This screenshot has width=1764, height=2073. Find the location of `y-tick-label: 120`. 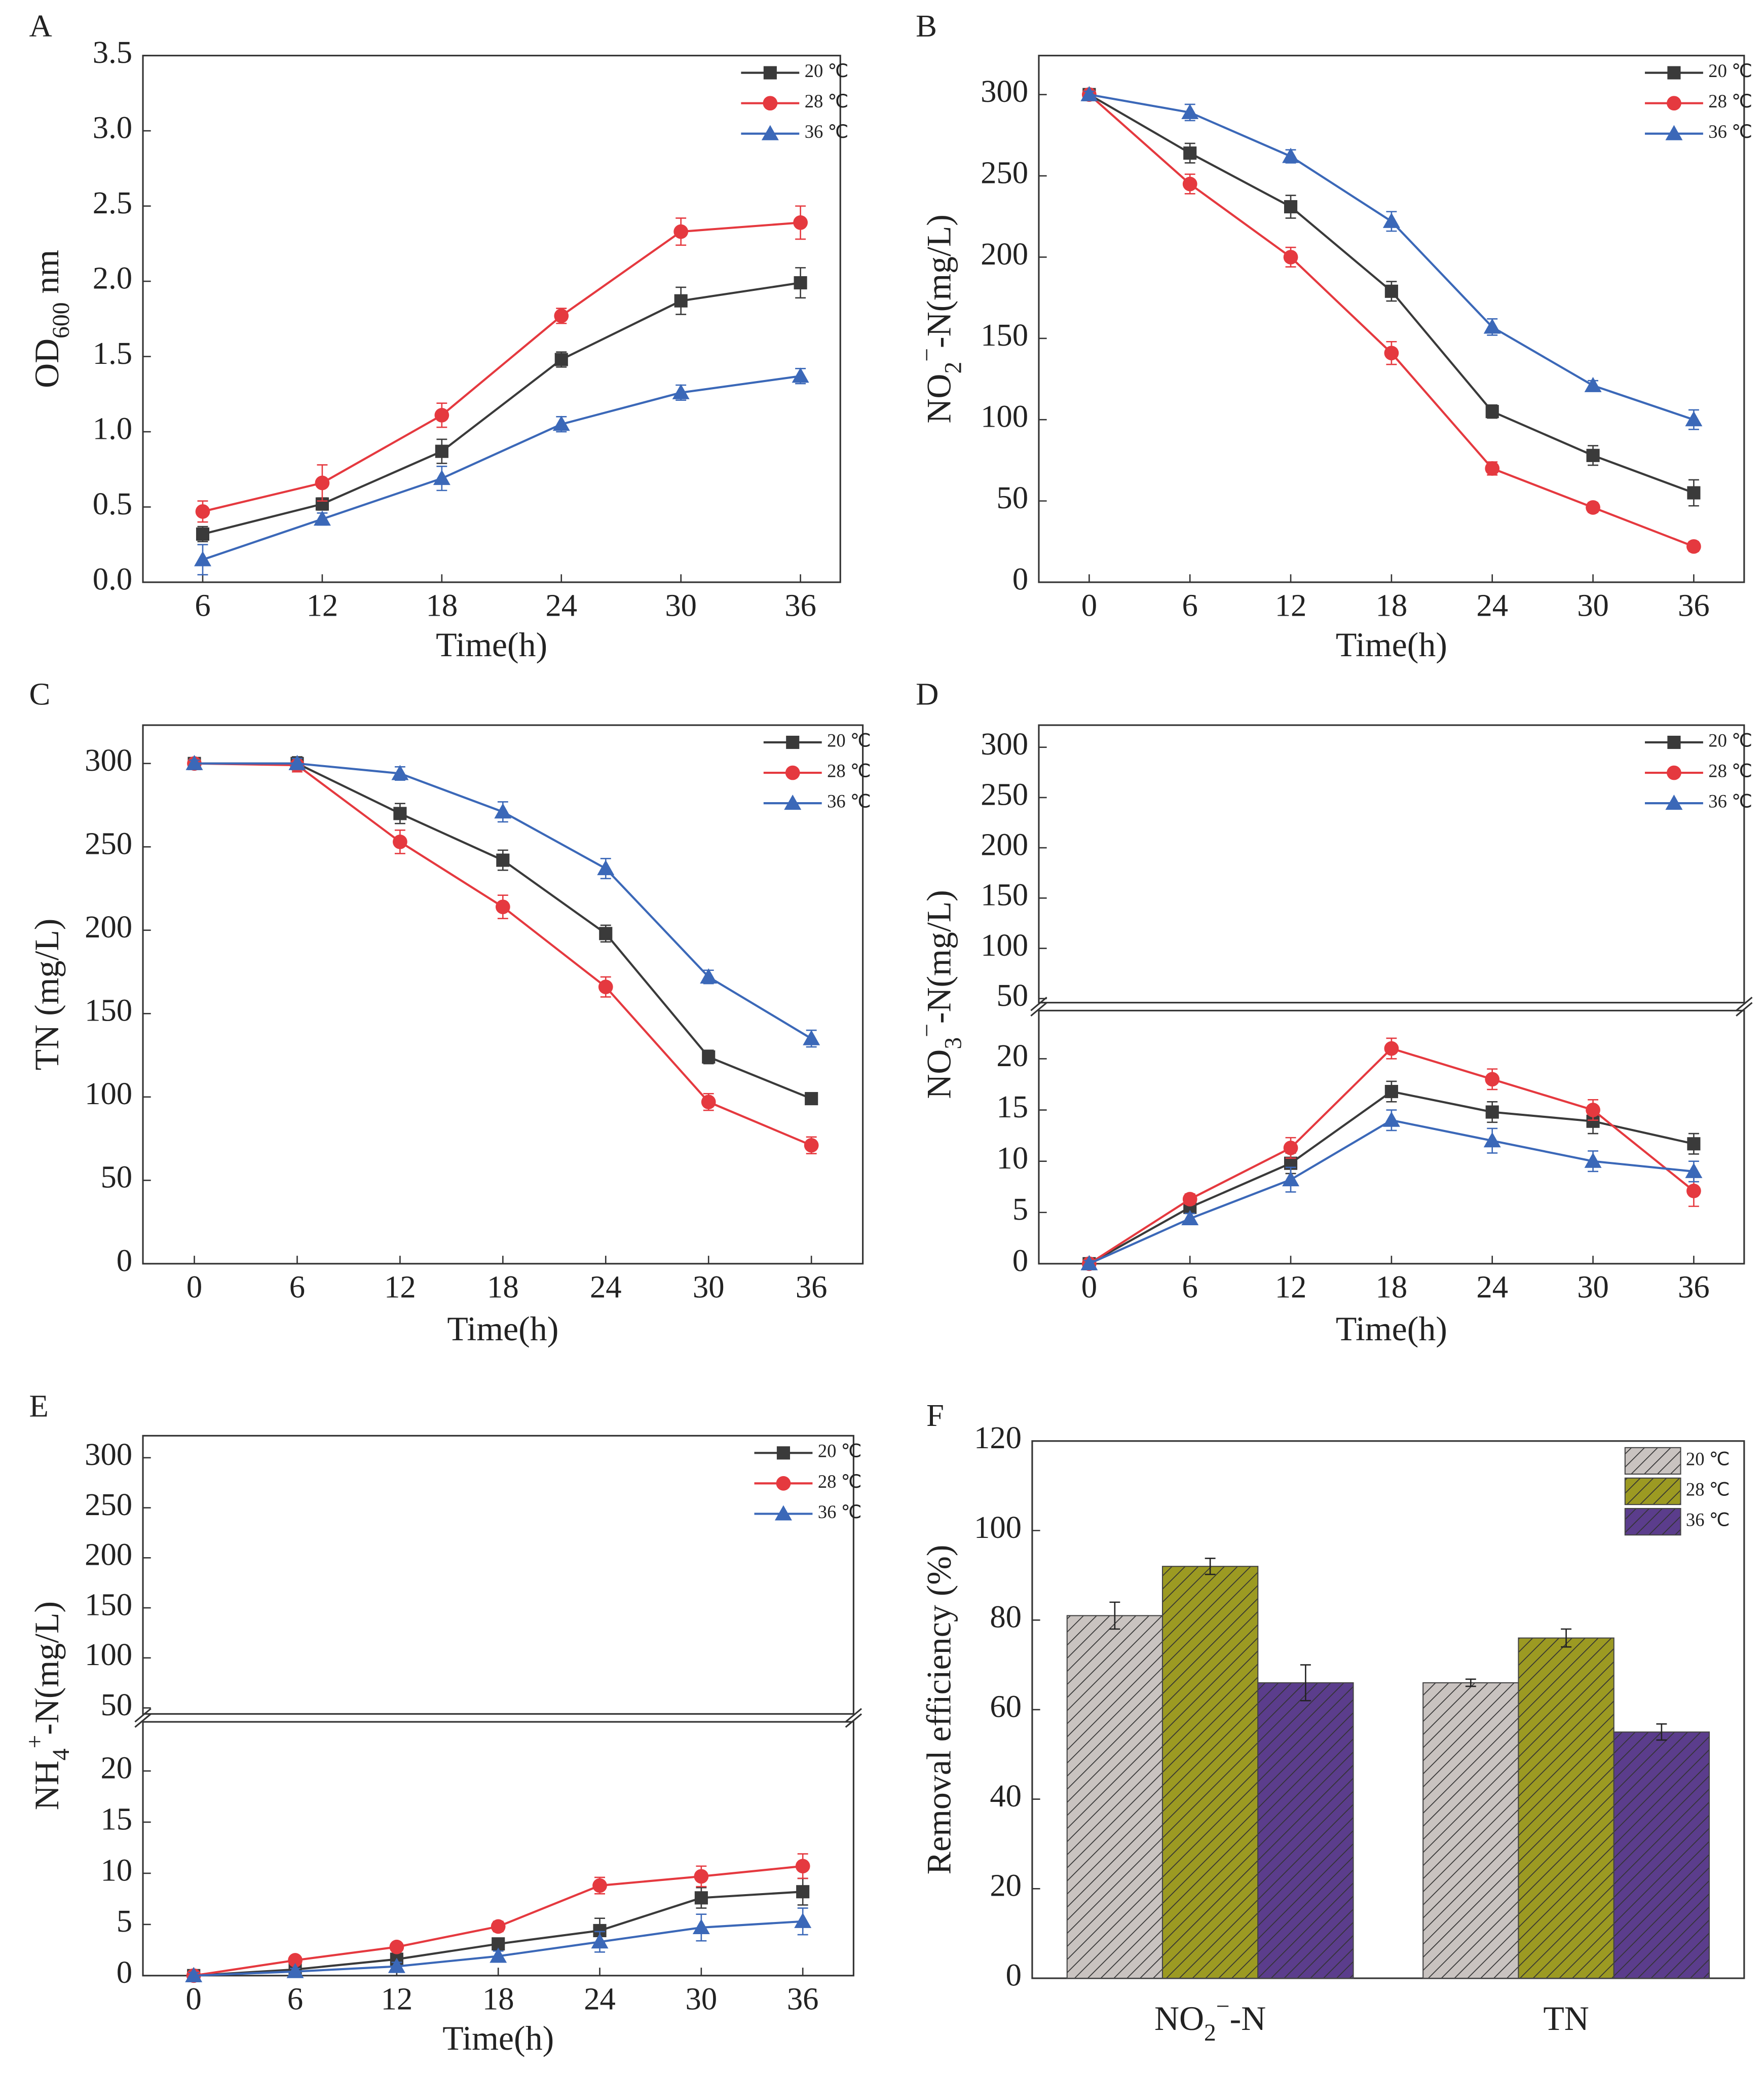

y-tick-label: 120 is located at coordinates (998, 1437).